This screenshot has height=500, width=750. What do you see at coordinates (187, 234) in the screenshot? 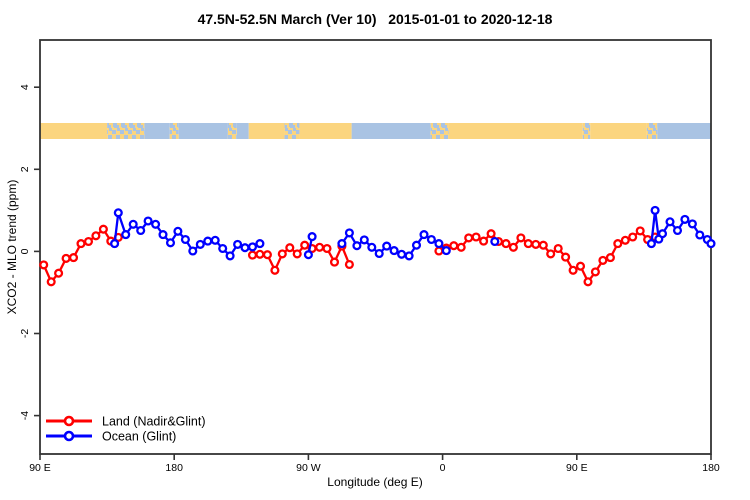
I see `series-line-ocean` at bounding box center [187, 234].